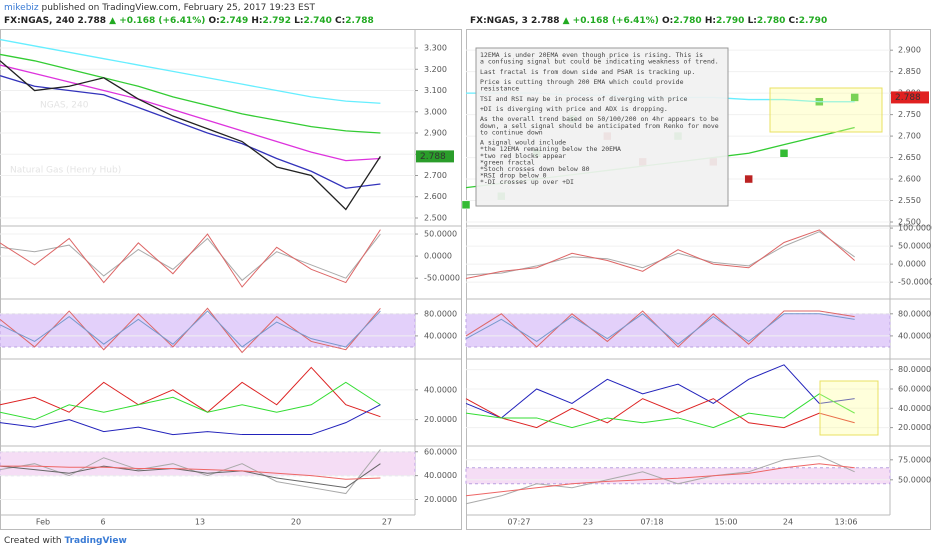 The image size is (932, 550). What do you see at coordinates (435, 90) in the screenshot?
I see `y-tick-label: 3.100` at bounding box center [435, 90].